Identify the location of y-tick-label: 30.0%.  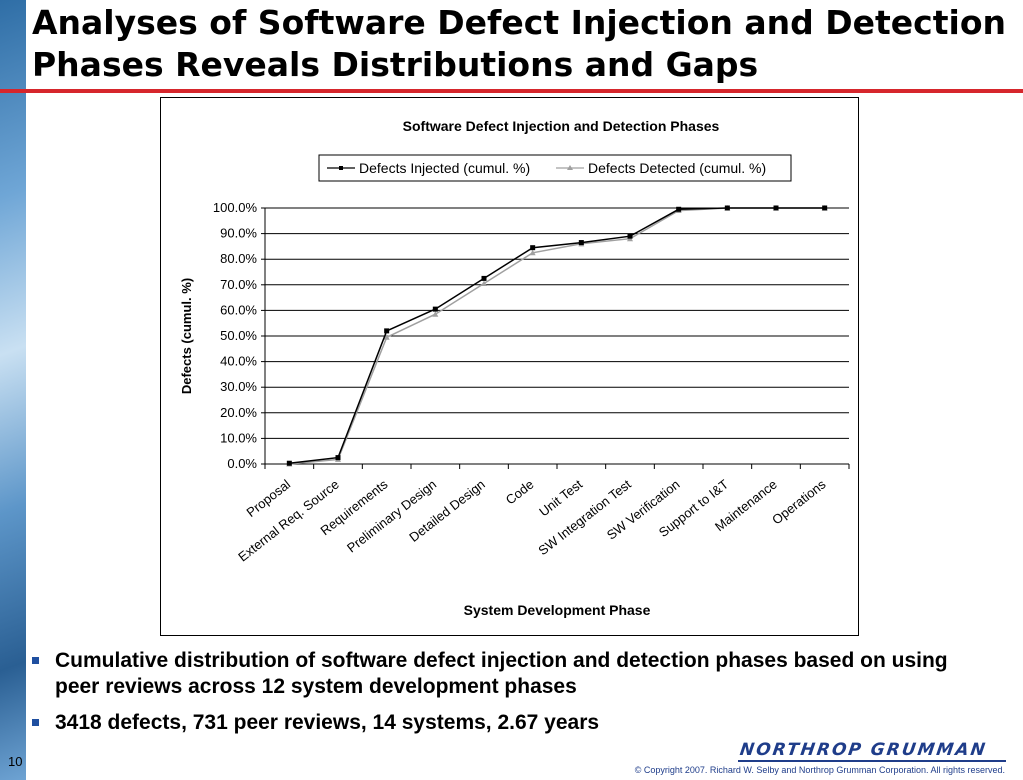
(238, 386).